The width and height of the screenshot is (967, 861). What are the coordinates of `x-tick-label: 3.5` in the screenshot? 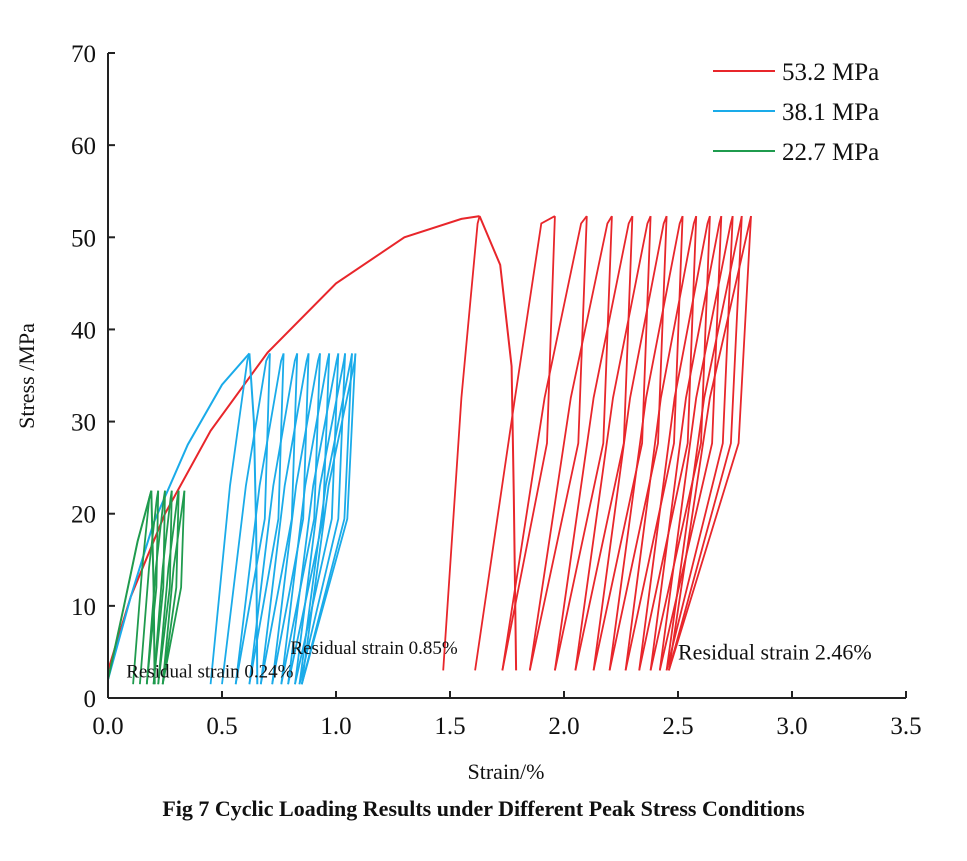 It's located at (905, 726).